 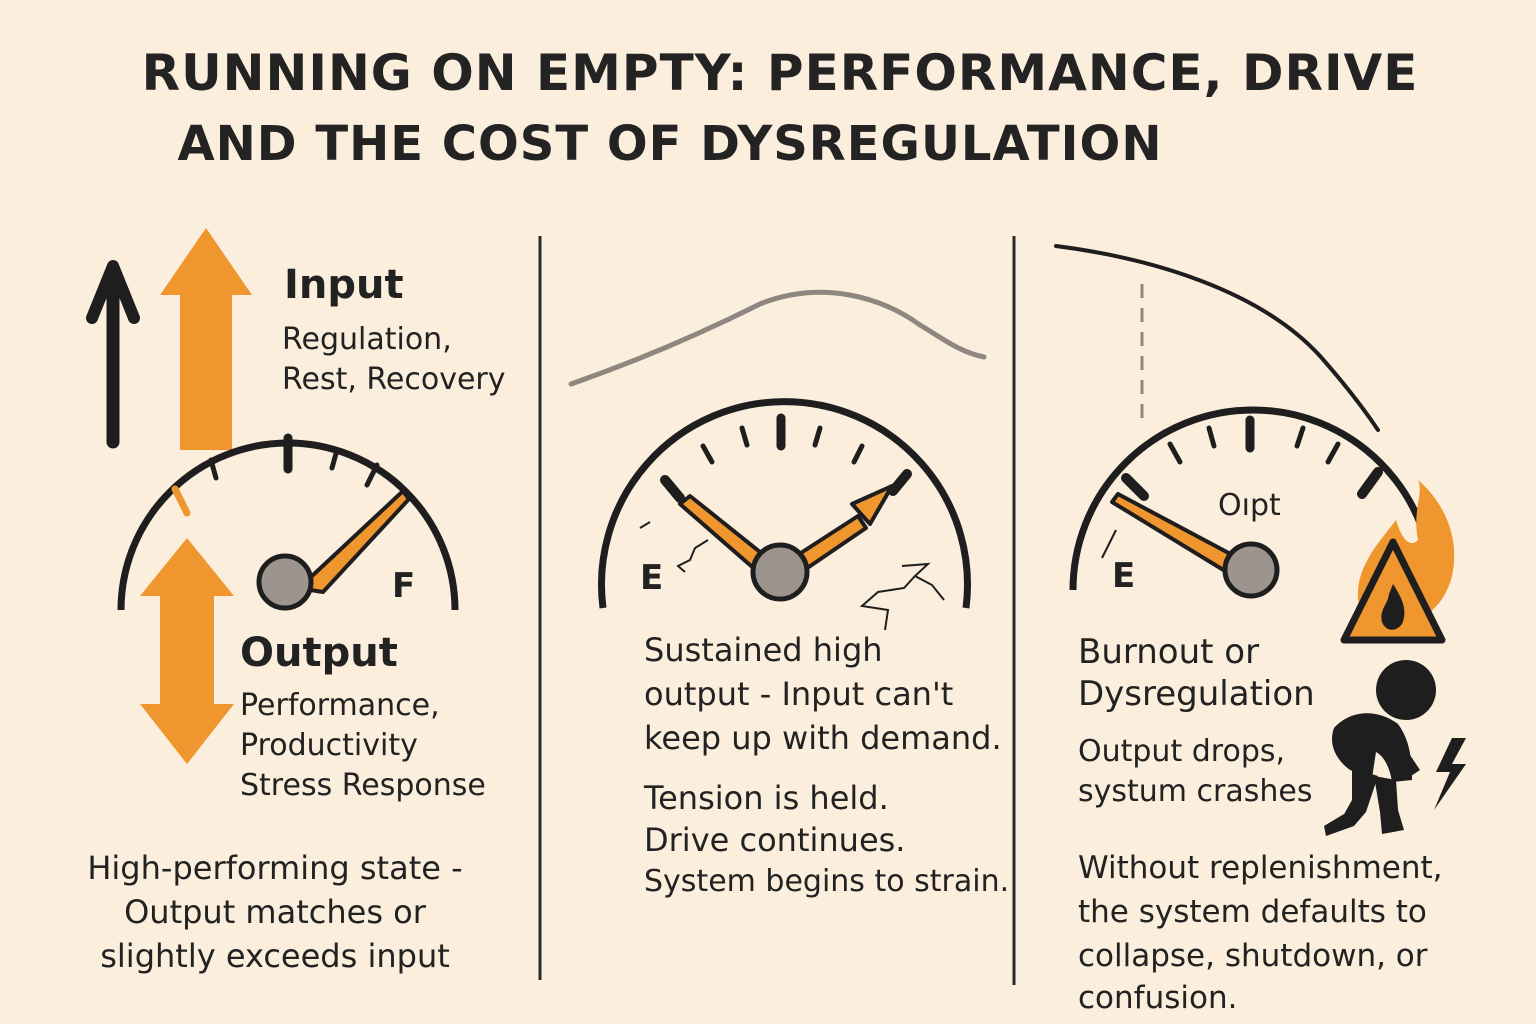 What do you see at coordinates (1249, 505) in the screenshot?
I see `gauge-output-label: Oıpt` at bounding box center [1249, 505].